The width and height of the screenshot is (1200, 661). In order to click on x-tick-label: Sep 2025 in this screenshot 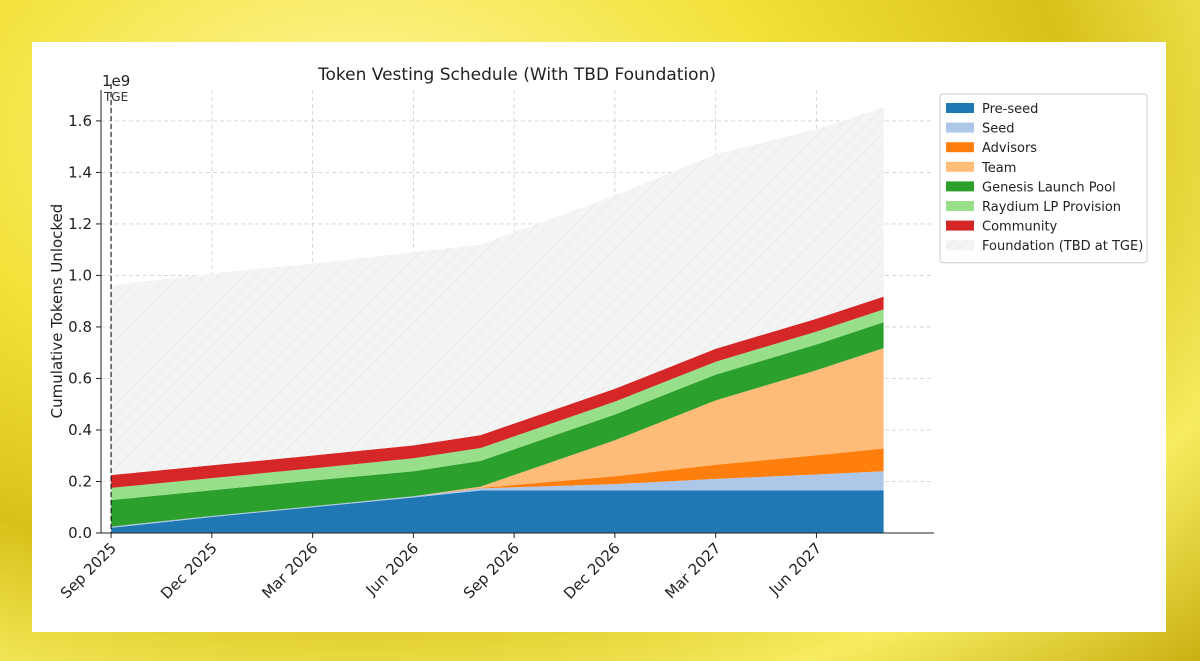, I will do `click(88, 570)`.